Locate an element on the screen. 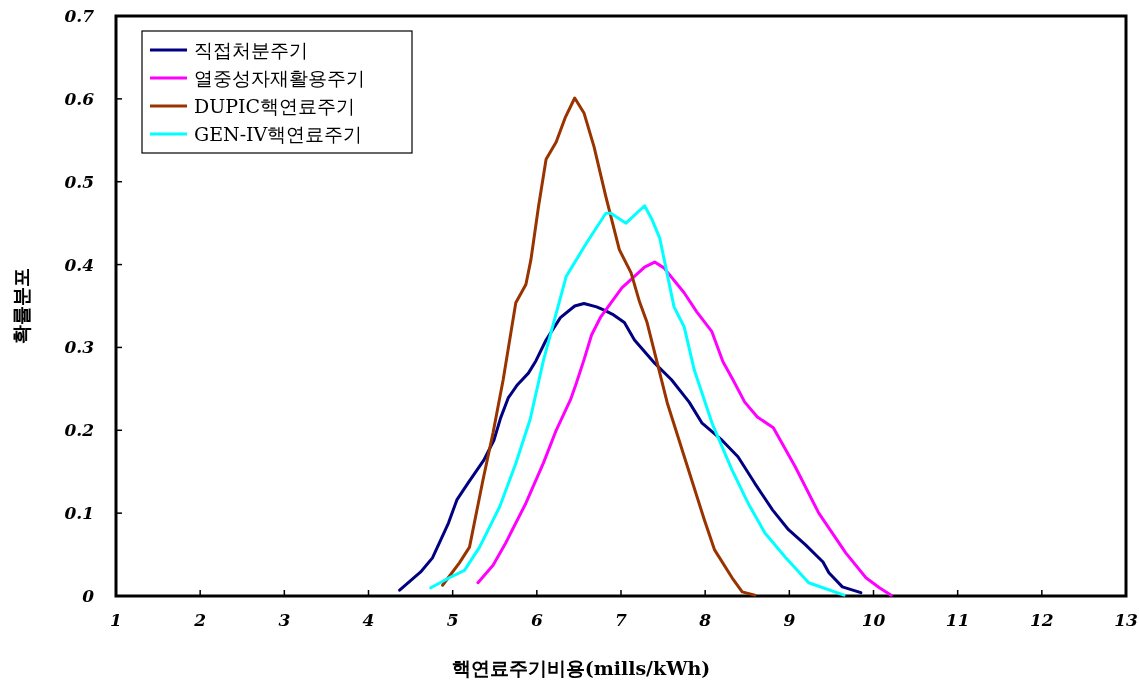 The width and height of the screenshot is (1139, 689). x-tick-label: 5 is located at coordinates (452, 620).